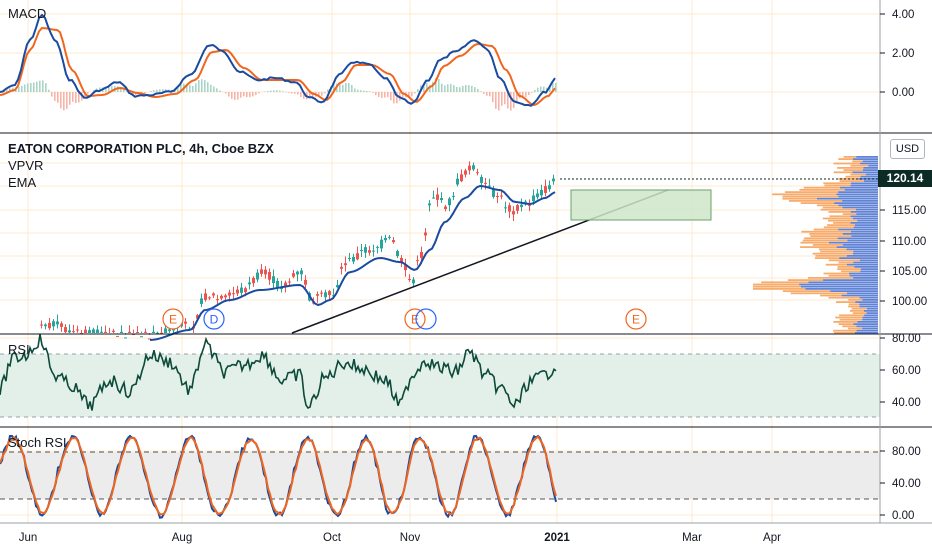  Describe the element at coordinates (19, 349) in the screenshot. I see `rsi-title: RSI` at that location.